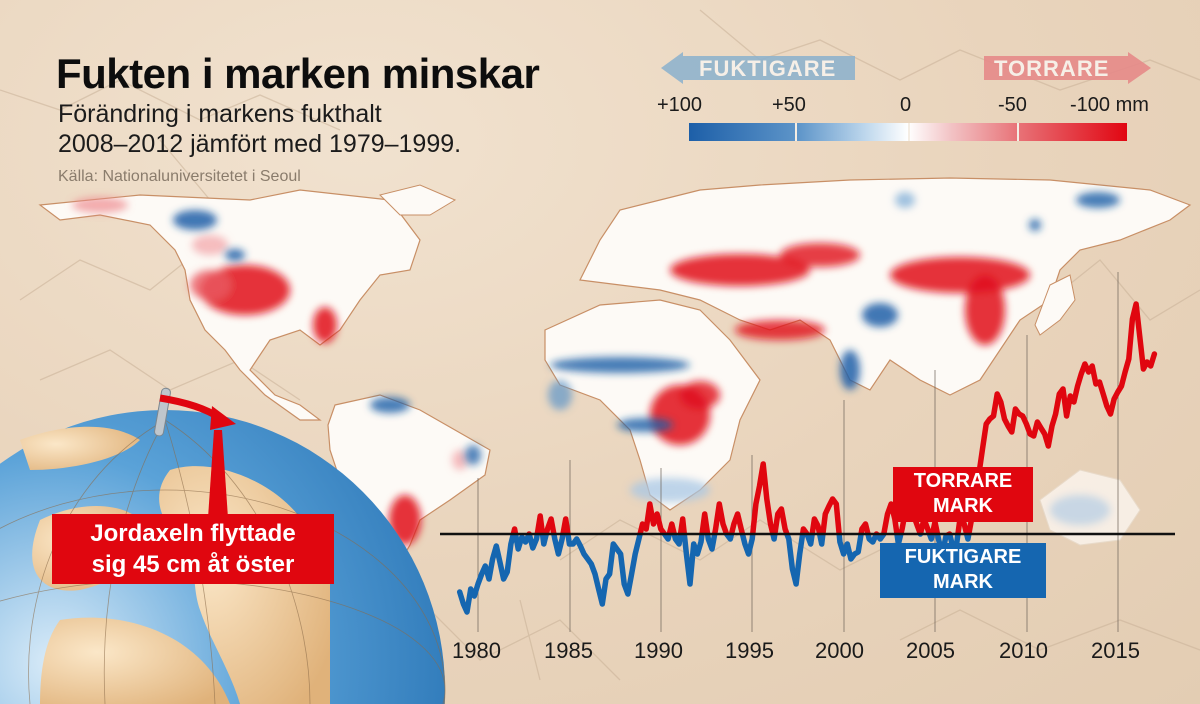 The image size is (1200, 704). What do you see at coordinates (568, 650) in the screenshot?
I see `x-tick-1985: 1985` at bounding box center [568, 650].